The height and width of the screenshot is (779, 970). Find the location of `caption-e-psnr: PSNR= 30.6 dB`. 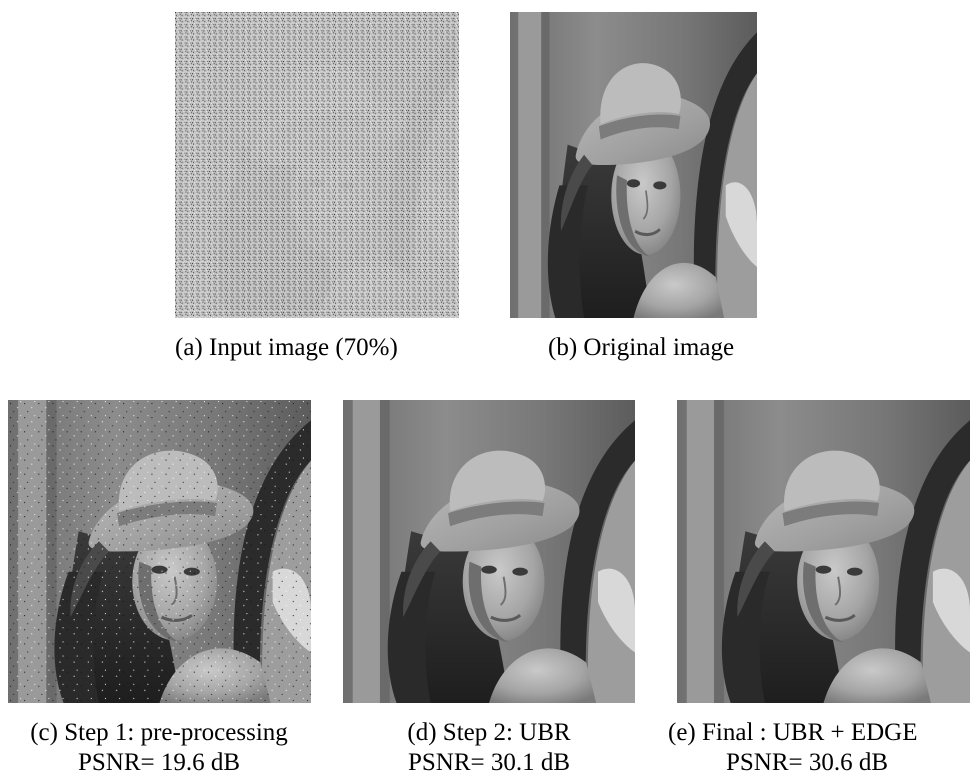

caption-e-psnr: PSNR= 30.6 dB is located at coordinates (807, 762).